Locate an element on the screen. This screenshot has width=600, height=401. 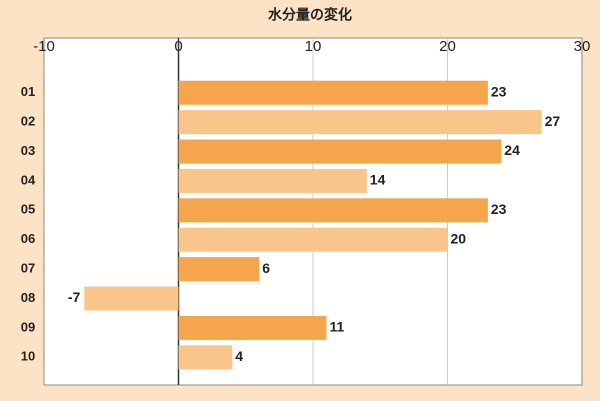
chart-title: 水分量の変化 is located at coordinates (310, 15).